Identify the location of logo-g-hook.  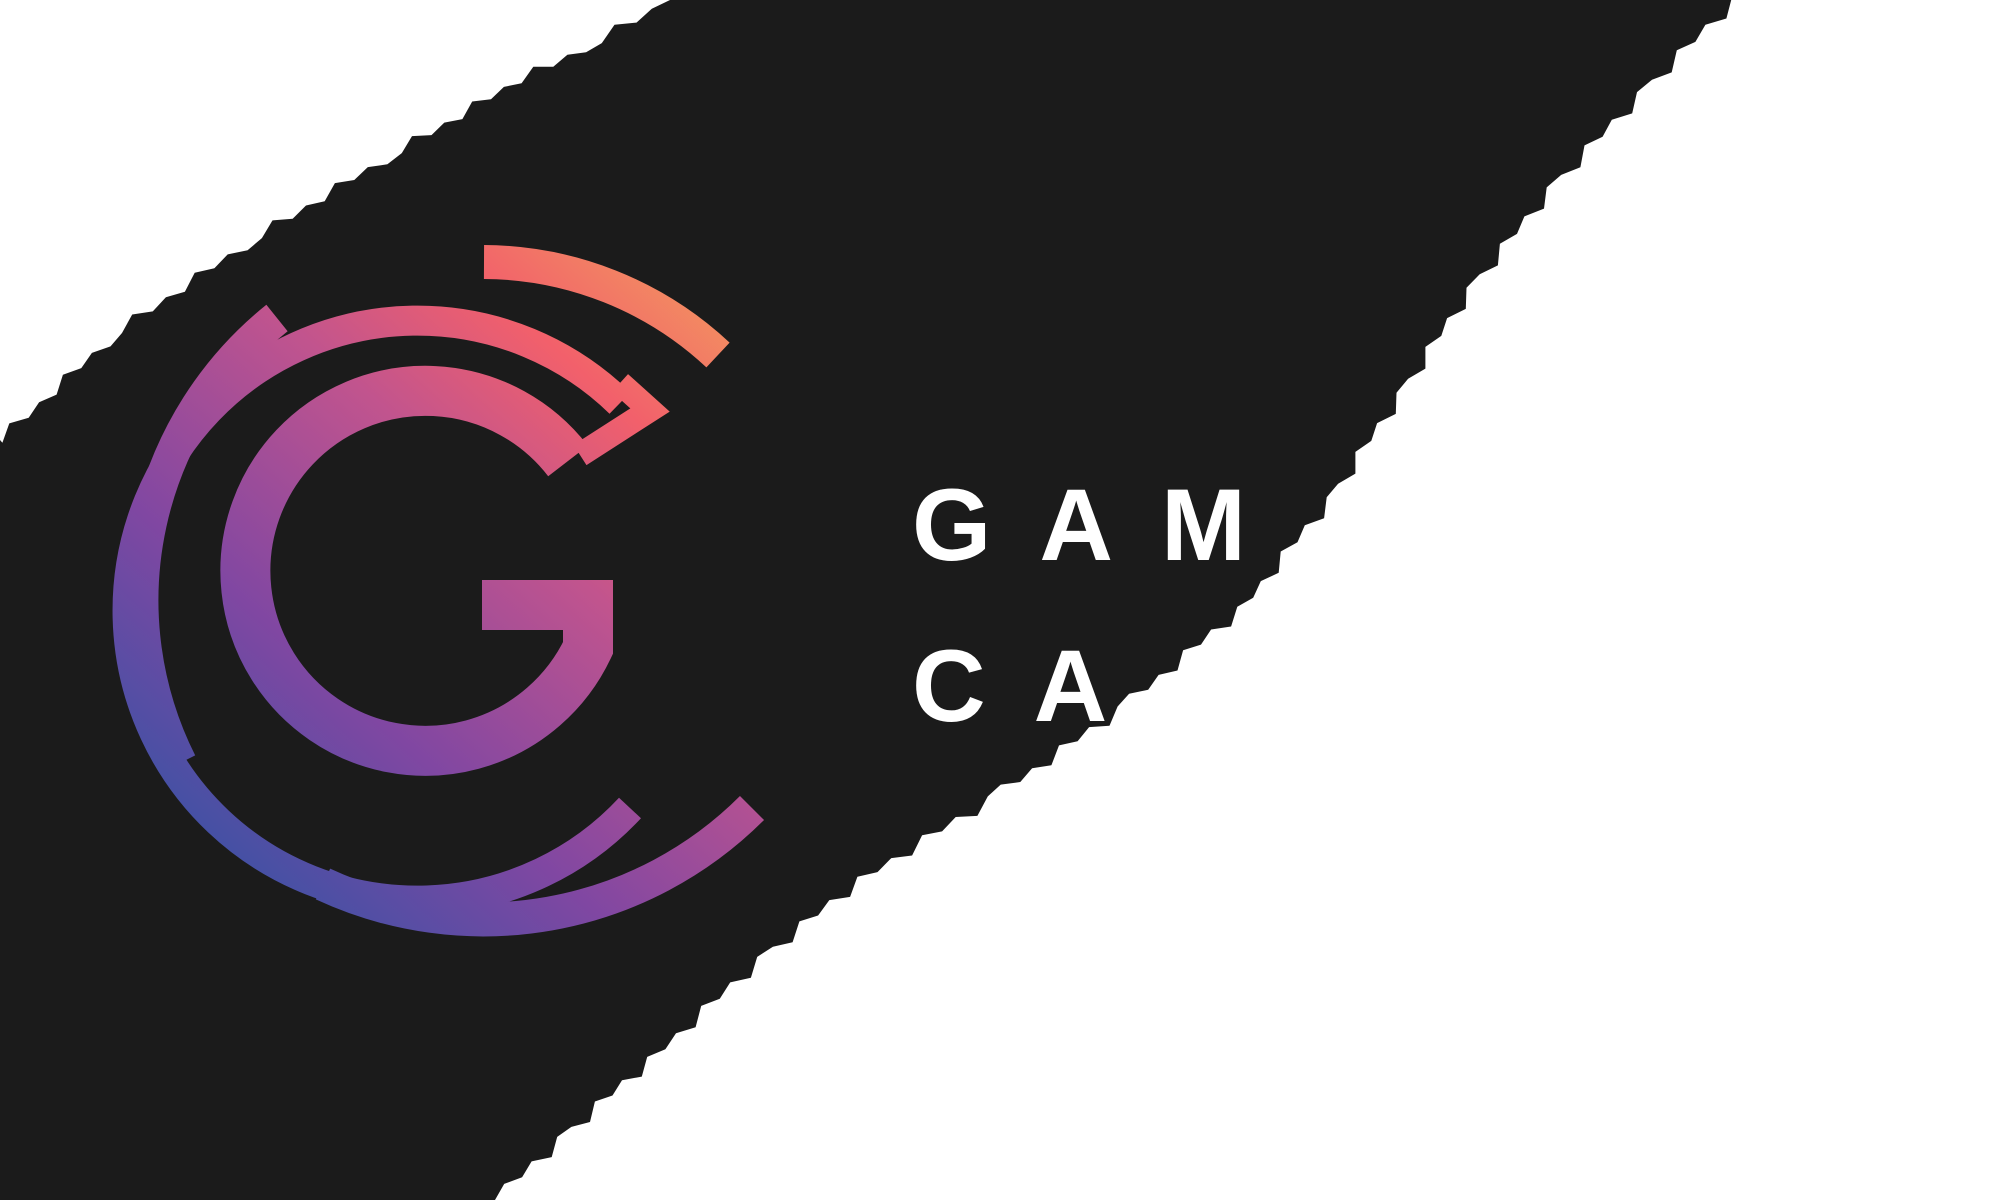
(621, 420).